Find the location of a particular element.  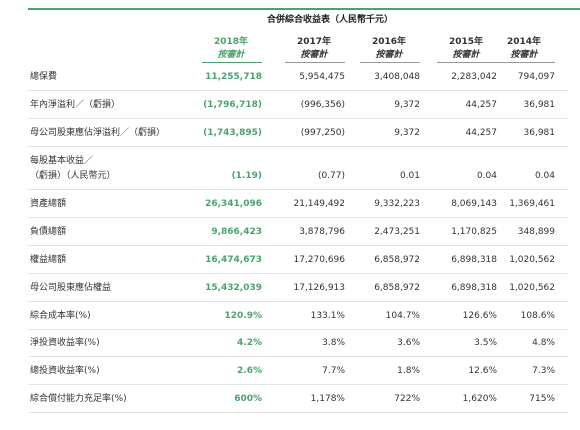

row-label: 權益總額 is located at coordinates (48, 260).